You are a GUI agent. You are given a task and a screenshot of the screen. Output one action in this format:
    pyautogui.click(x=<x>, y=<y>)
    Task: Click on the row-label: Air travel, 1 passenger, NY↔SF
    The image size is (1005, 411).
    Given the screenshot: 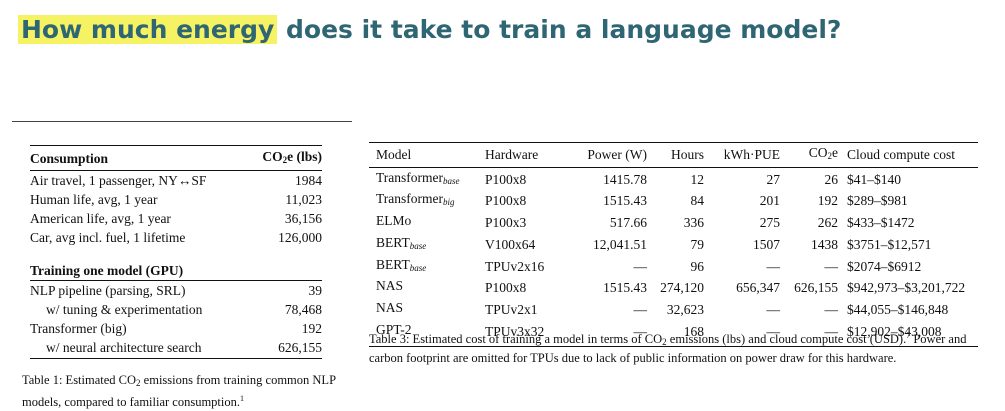 What is the action you would take?
    pyautogui.click(x=118, y=180)
    